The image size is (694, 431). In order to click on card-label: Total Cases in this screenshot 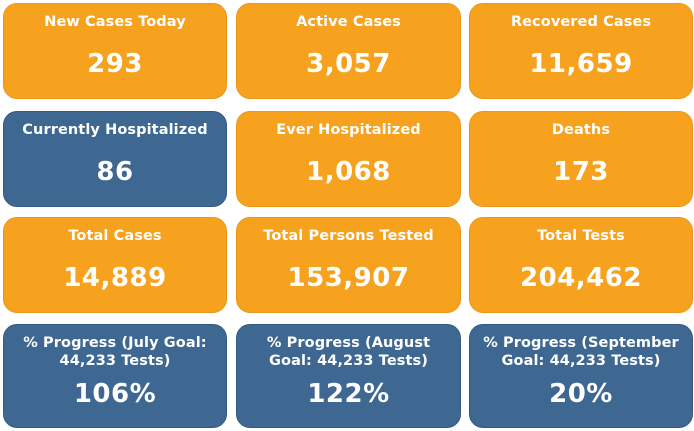, I will do `click(115, 236)`.